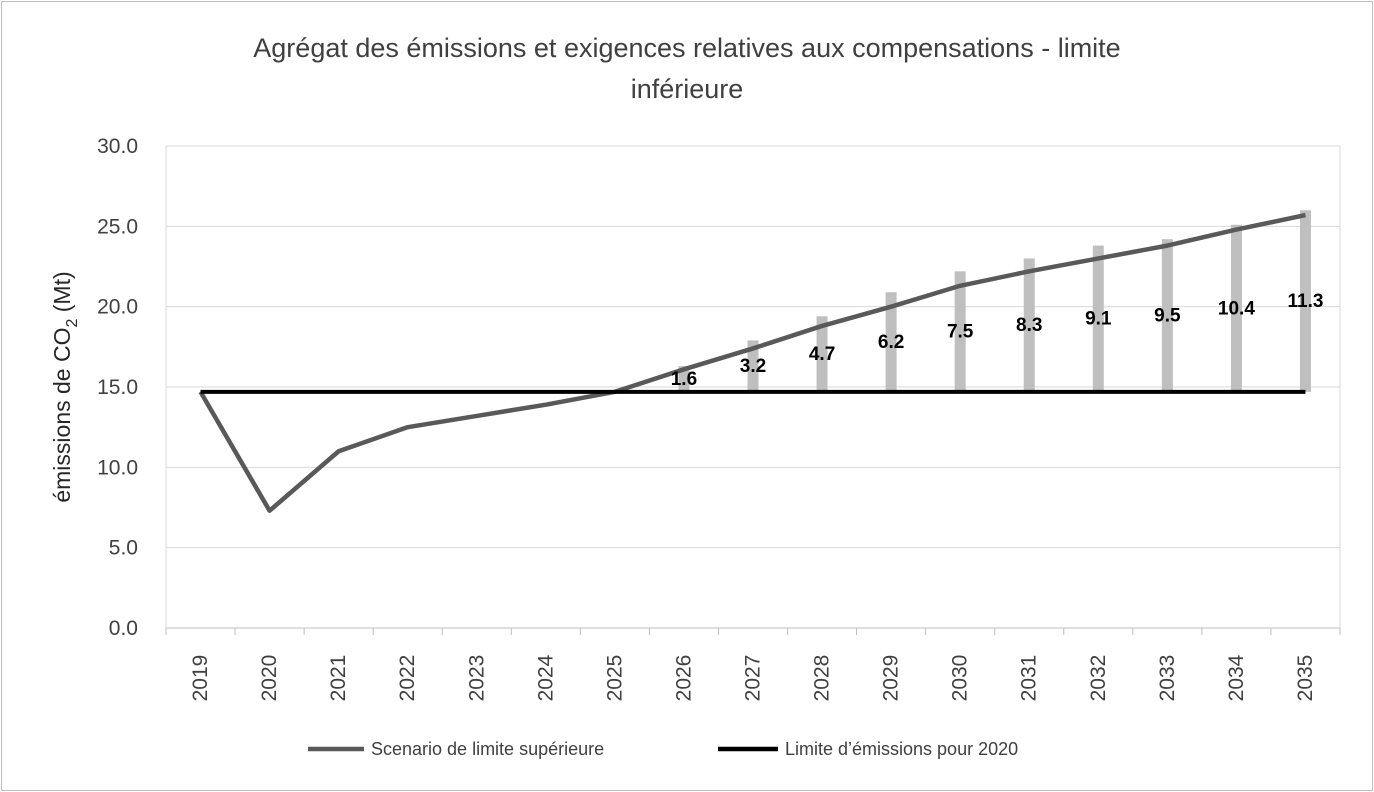  I want to click on offset-bar-label: 11.3, so click(1306, 301).